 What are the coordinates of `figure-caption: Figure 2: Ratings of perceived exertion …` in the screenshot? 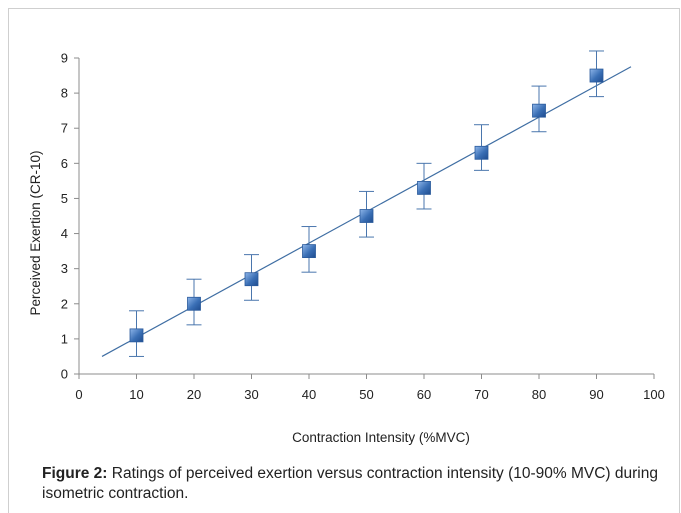 It's located at (352, 484).